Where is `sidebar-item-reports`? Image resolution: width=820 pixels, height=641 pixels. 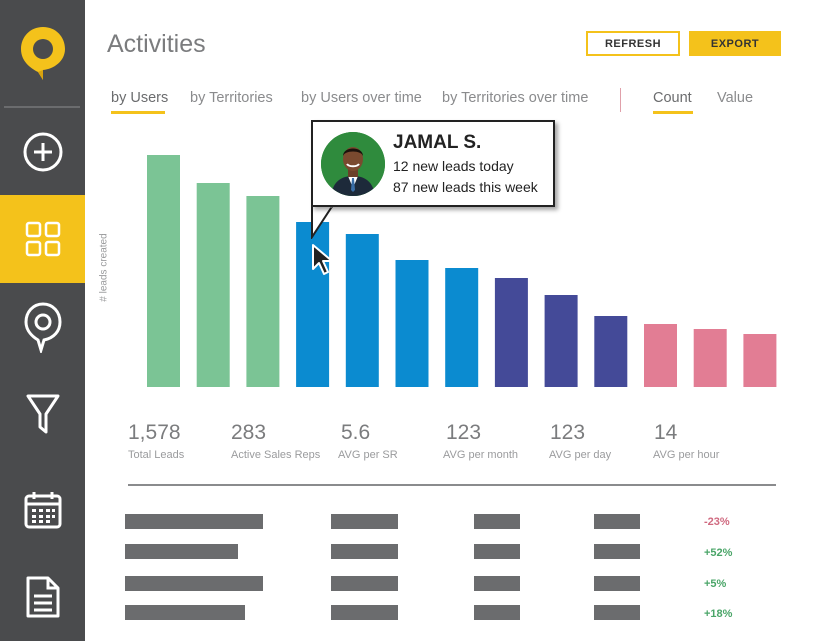
sidebar-item-reports is located at coordinates (42, 597).